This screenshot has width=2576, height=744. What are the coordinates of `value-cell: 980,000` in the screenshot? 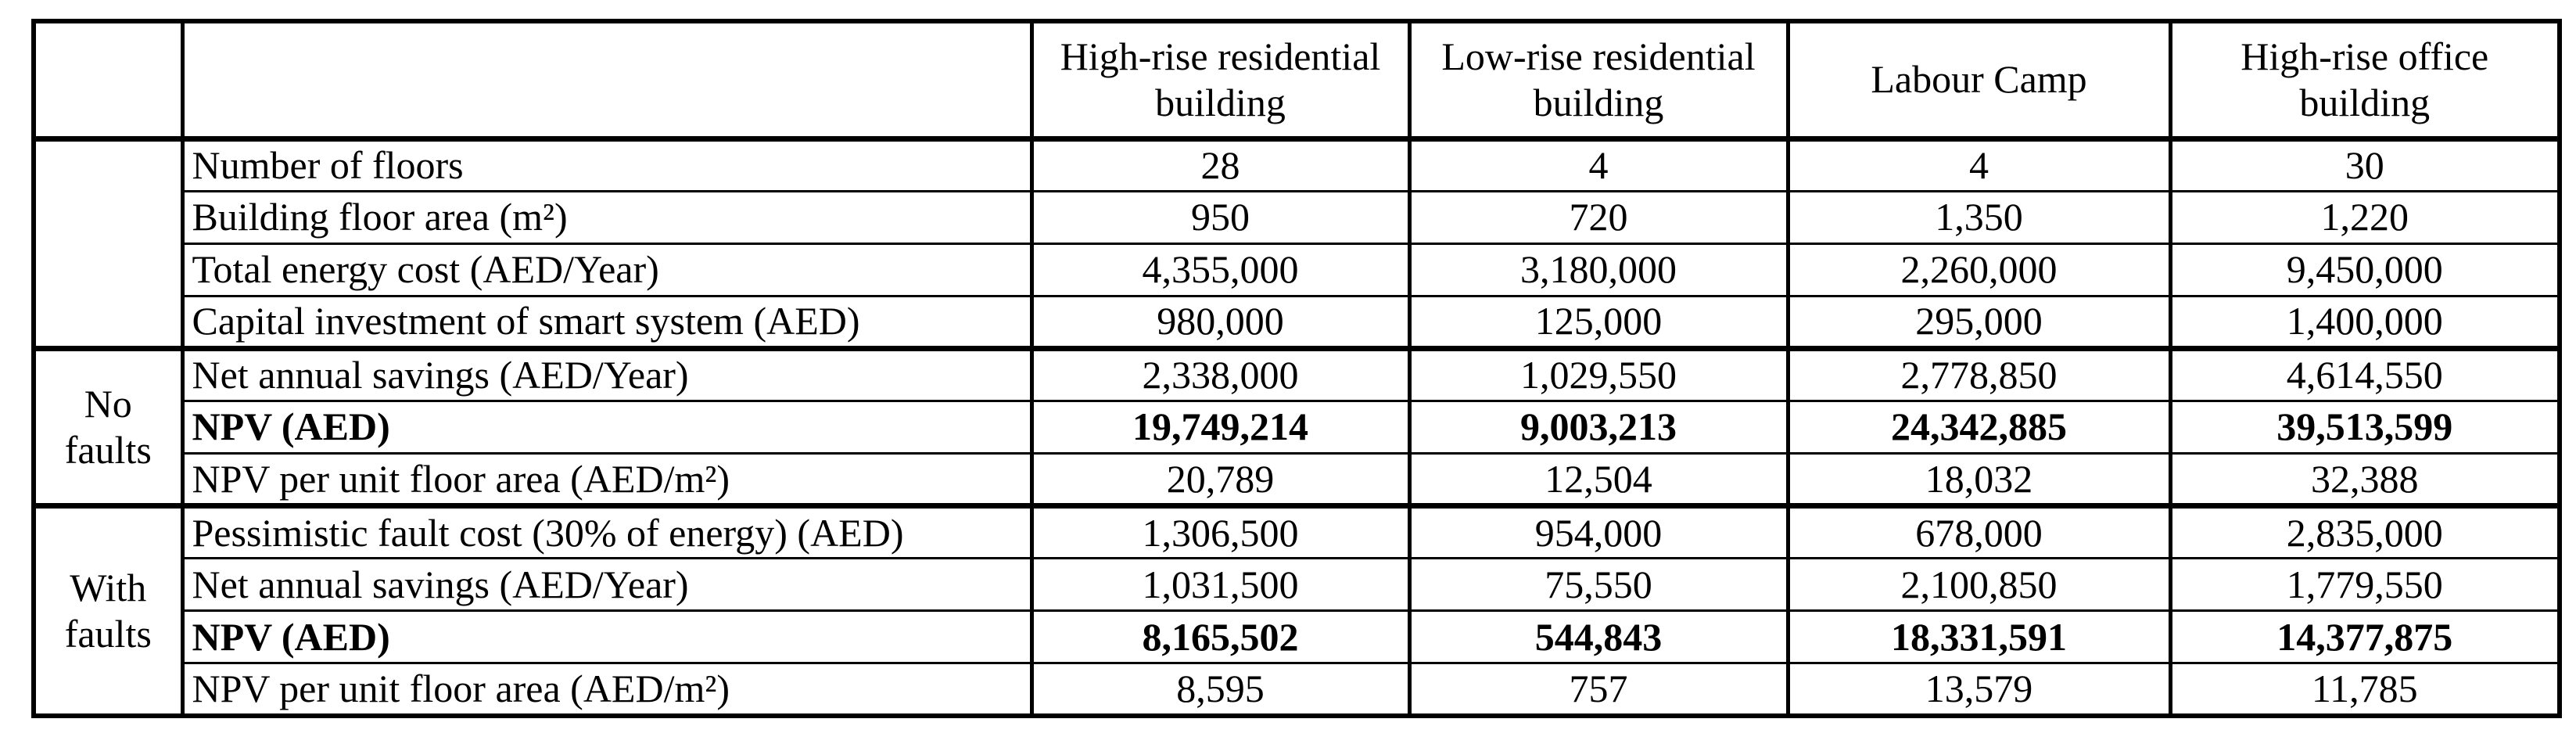 It's located at (1220, 322).